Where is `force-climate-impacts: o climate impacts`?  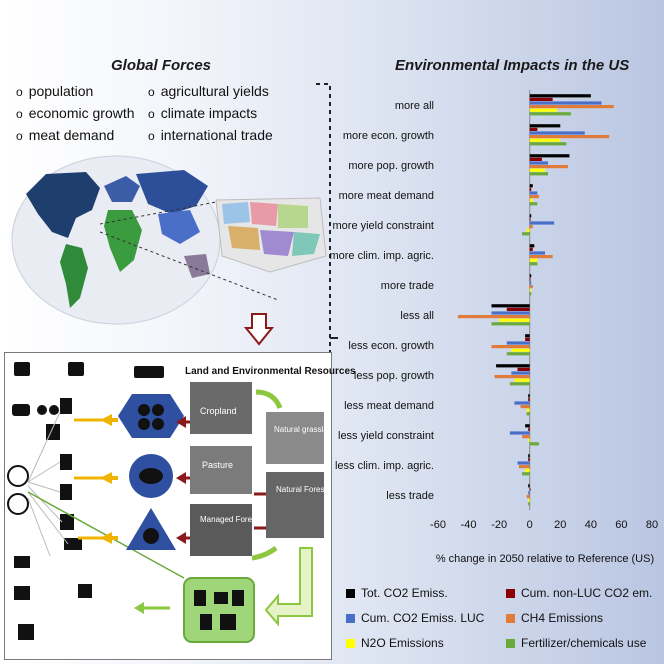
force-climate-impacts: o climate impacts is located at coordinates (203, 113).